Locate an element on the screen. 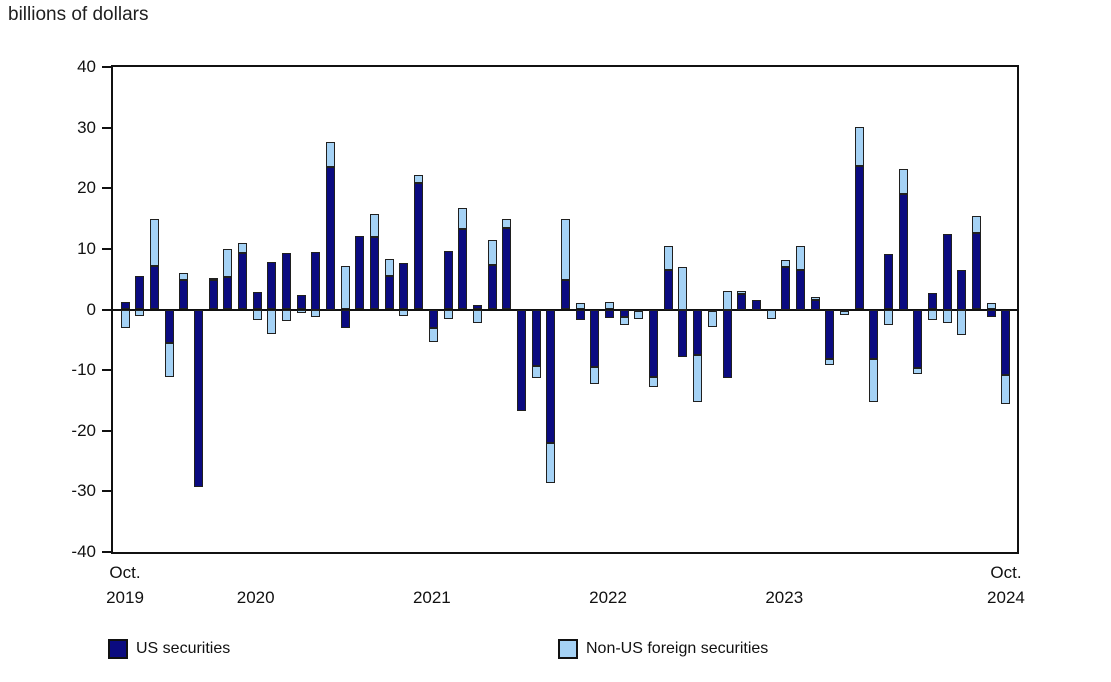 The height and width of the screenshot is (682, 1111). x-axis-label: Oct. 2024 is located at coordinates (1006, 585).